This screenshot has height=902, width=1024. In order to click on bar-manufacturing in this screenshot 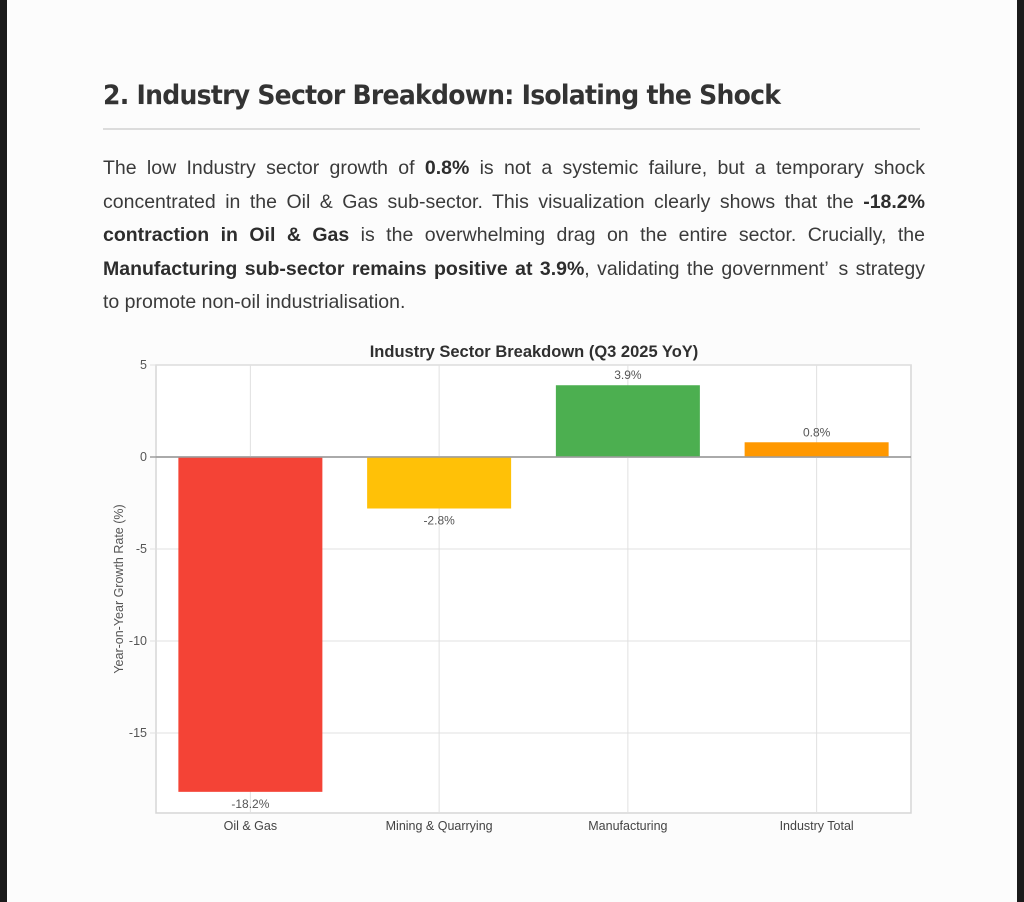, I will do `click(627, 421)`.